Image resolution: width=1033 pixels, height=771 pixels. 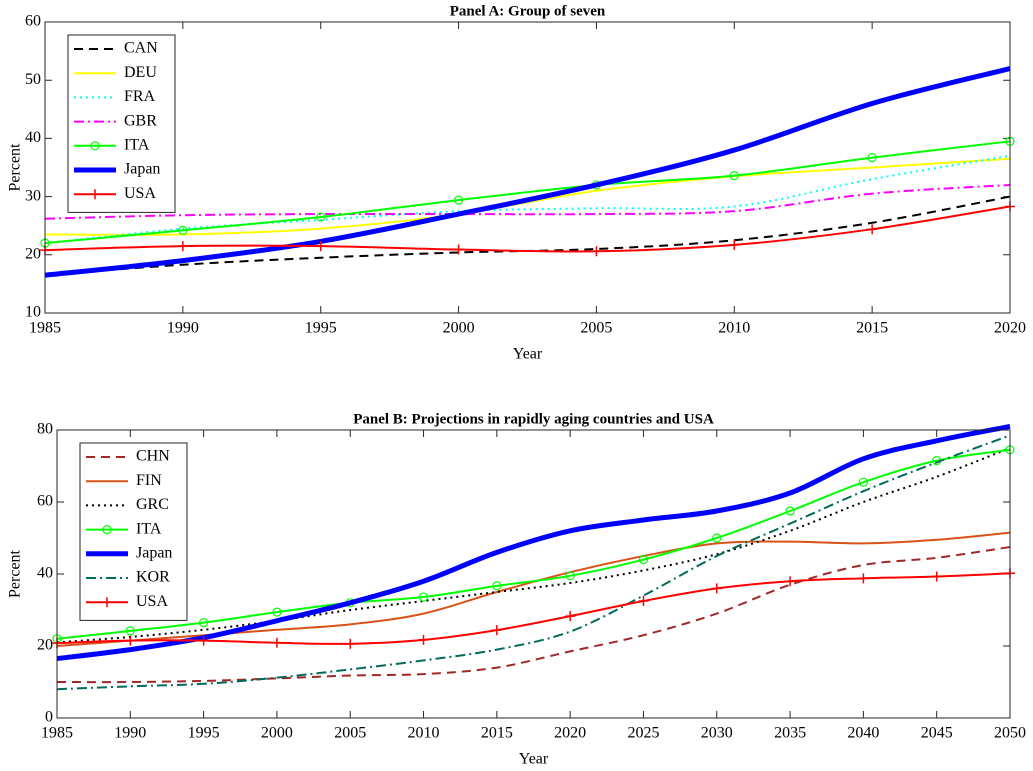 I want to click on x-tick-label: 2040, so click(x=863, y=733).